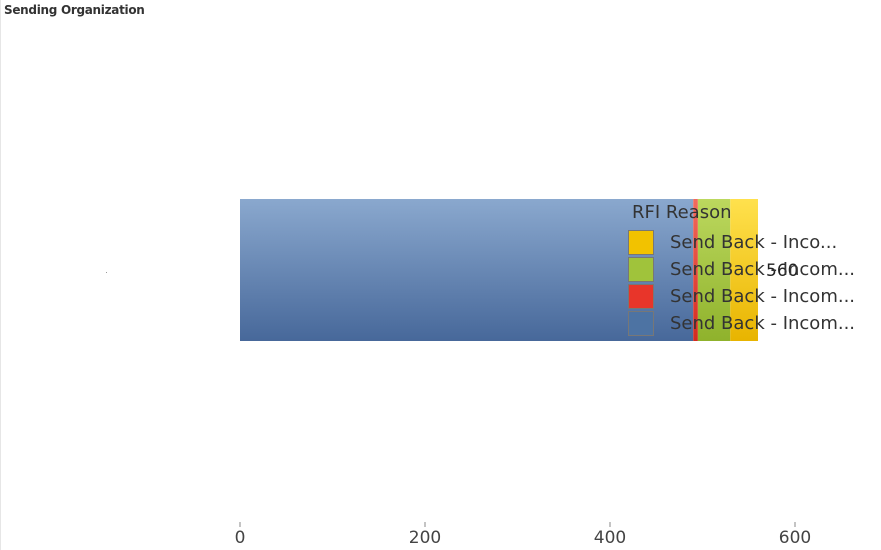 Image resolution: width=881 pixels, height=550 pixels. Describe the element at coordinates (425, 538) in the screenshot. I see `x-tick-label: 200` at that location.